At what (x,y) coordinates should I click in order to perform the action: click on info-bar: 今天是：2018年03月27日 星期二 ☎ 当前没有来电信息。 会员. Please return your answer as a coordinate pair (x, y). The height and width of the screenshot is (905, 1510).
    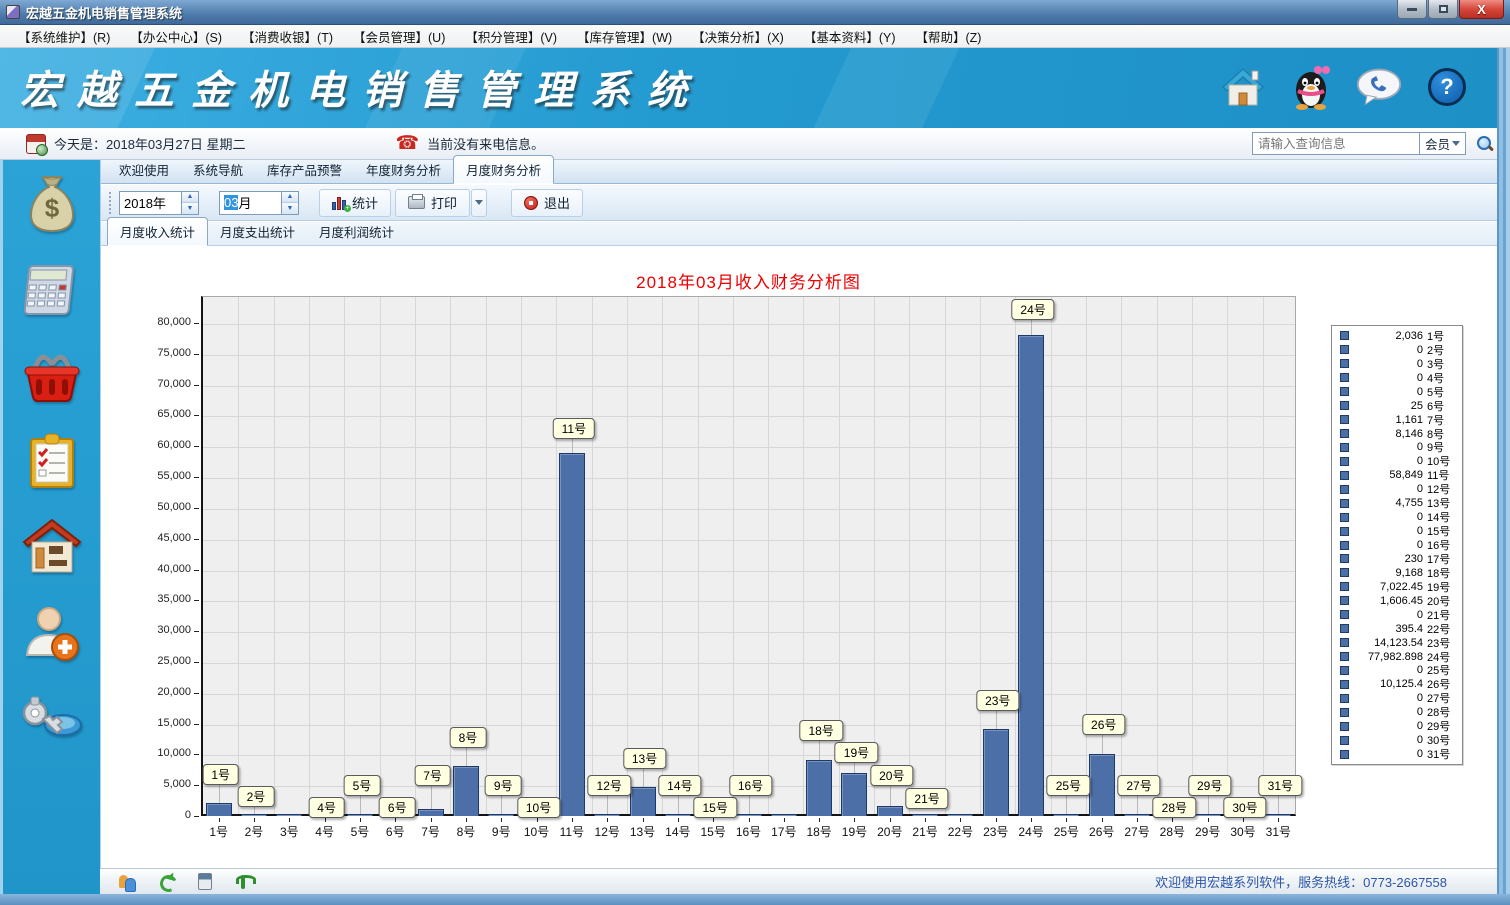
    Looking at the image, I should click on (755, 144).